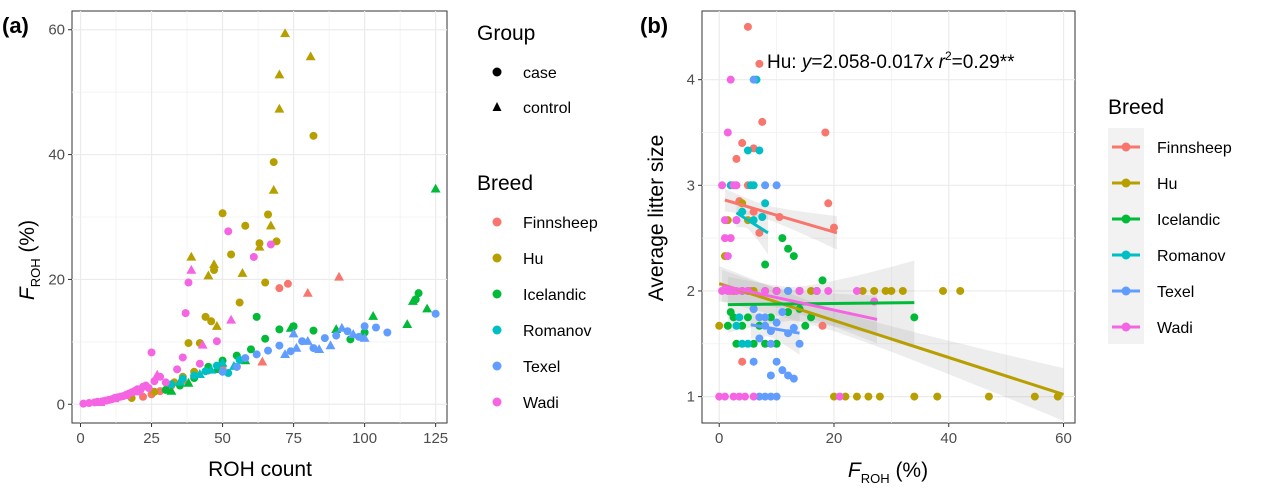 This screenshot has width=1268, height=500. Describe the element at coordinates (775, 329) in the screenshot. I see `fit-line-texel` at that location.